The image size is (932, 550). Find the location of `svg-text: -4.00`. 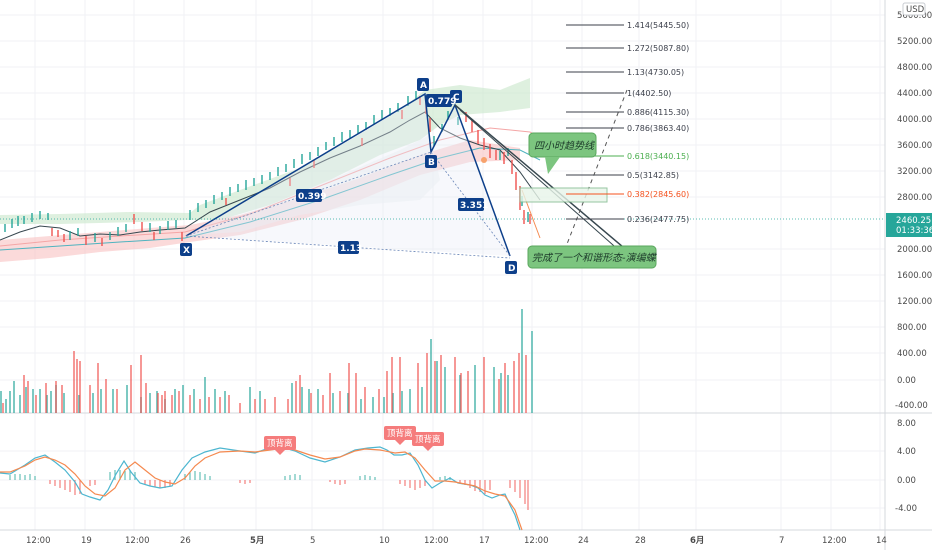

svg-text: -4.00 is located at coordinates (906, 509).